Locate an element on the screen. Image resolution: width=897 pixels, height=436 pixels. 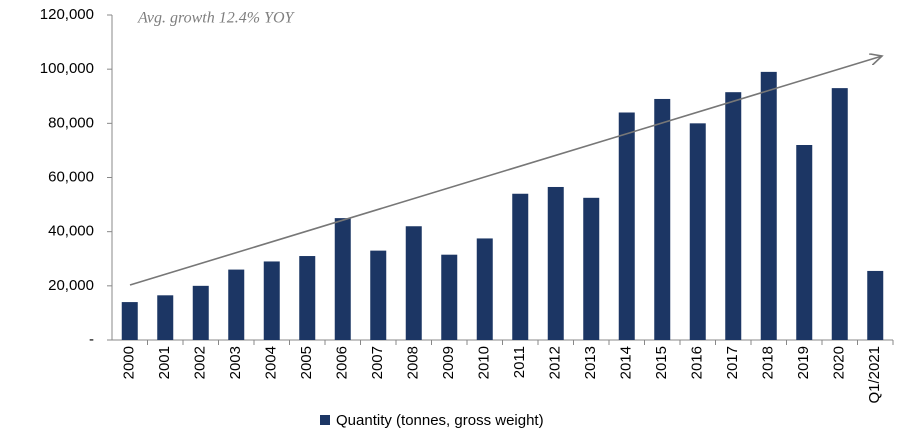
x-tick-label: 2008 is located at coordinates (413, 362).